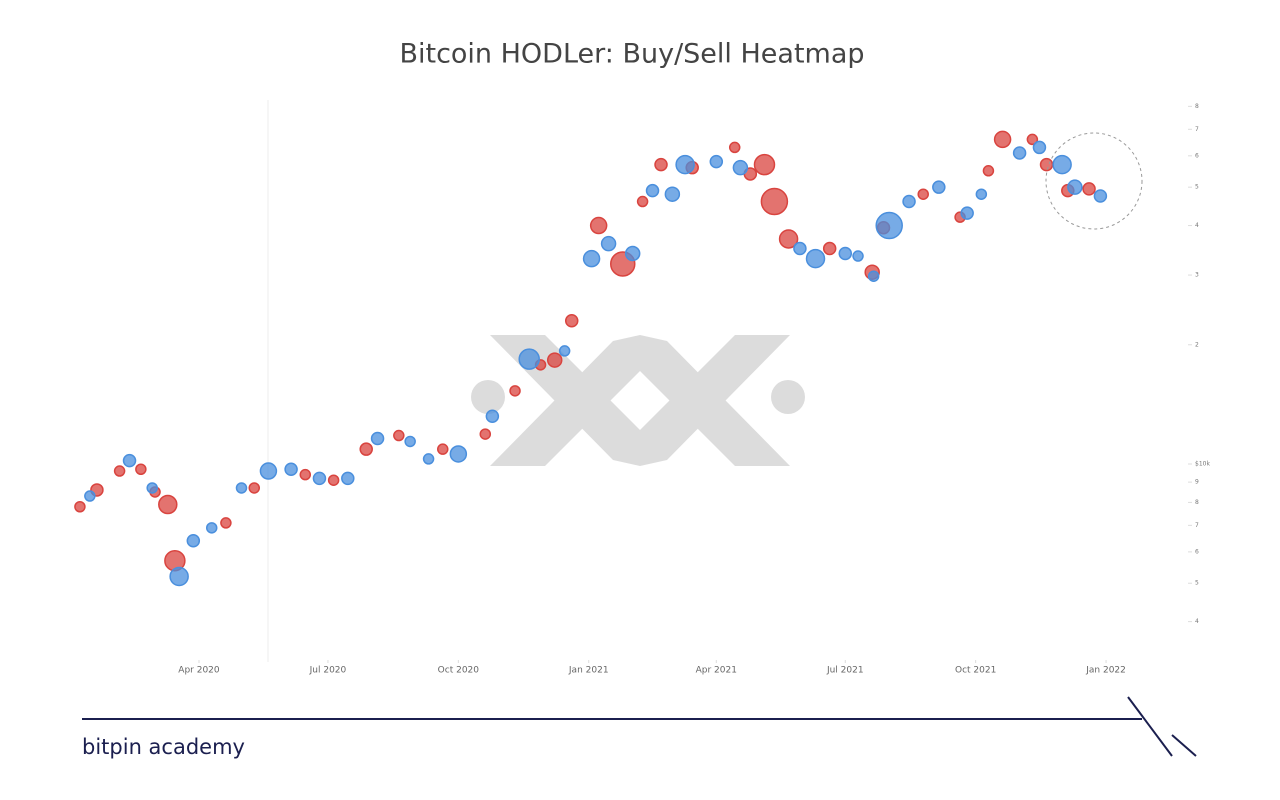 The width and height of the screenshot is (1280, 800). What do you see at coordinates (1197, 344) in the screenshot?
I see `y-tick-label: 2` at bounding box center [1197, 344].